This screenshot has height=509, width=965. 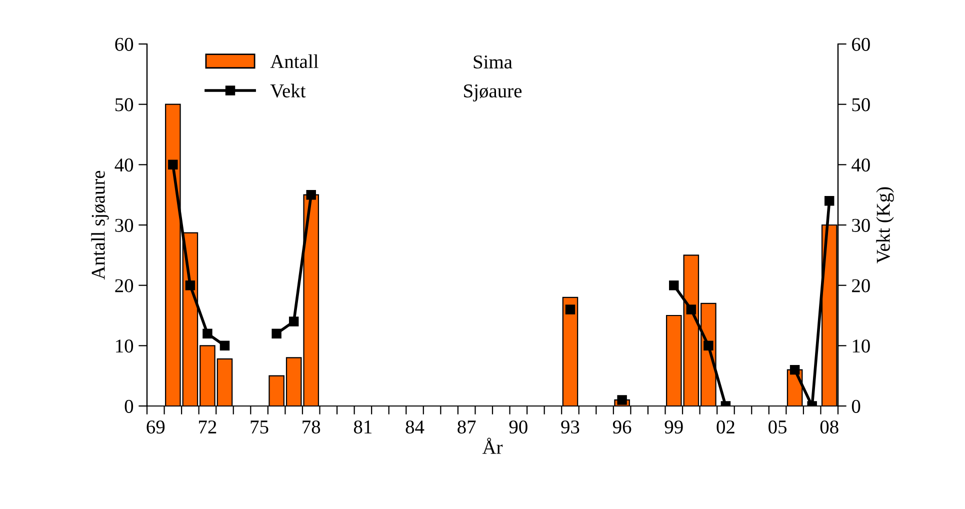 I want to click on y-tick-label: 20, so click(x=124, y=285).